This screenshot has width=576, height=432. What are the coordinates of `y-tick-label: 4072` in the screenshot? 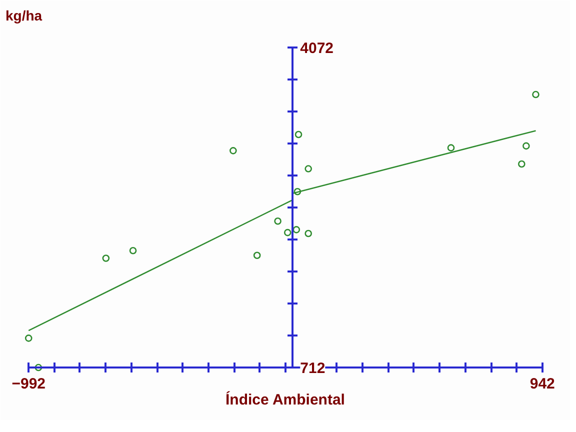 It's located at (317, 49).